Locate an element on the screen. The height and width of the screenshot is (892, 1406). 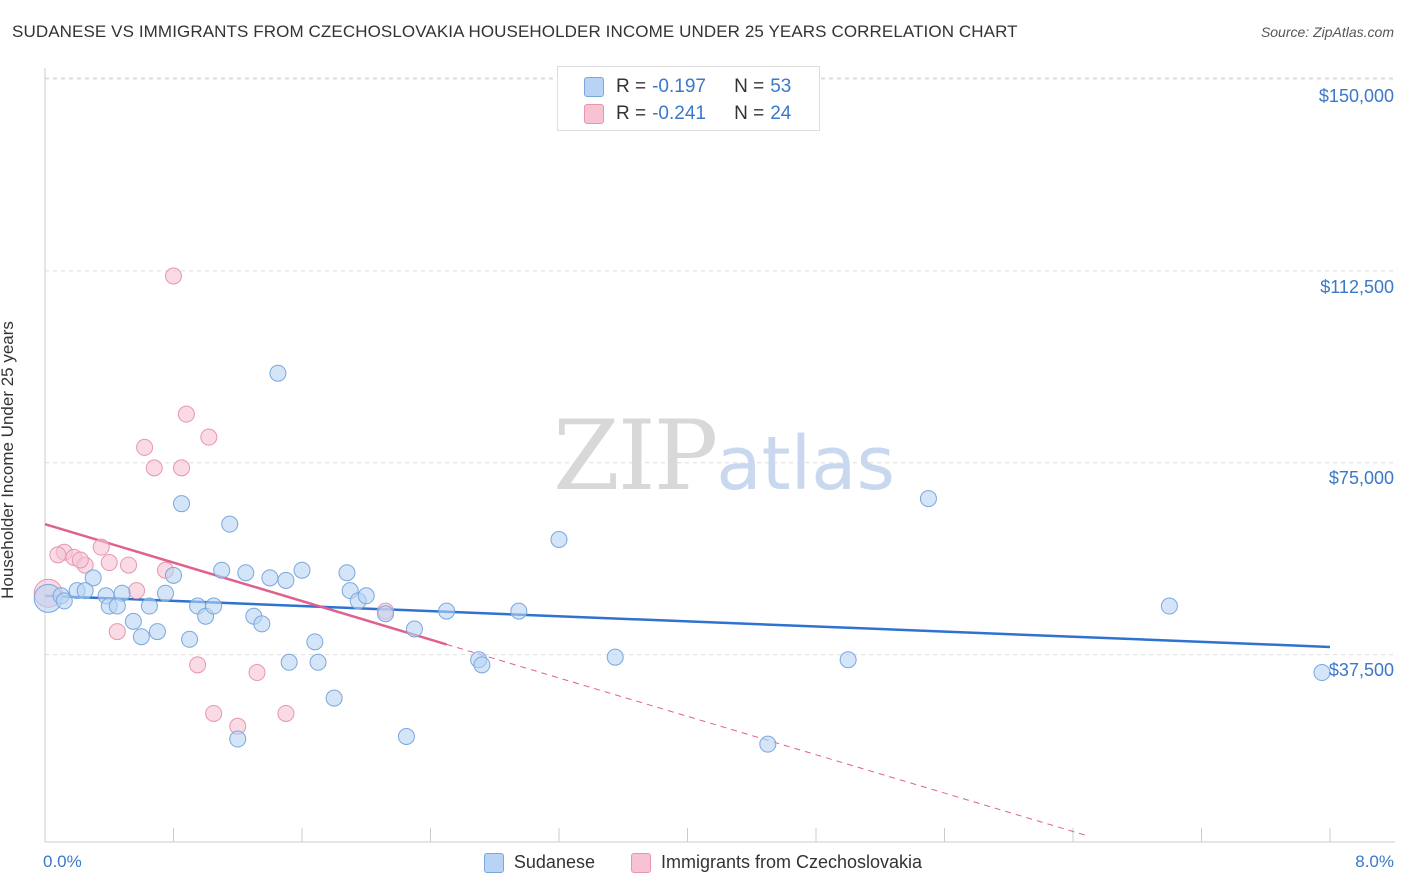
x-tick-label-max: 8.0% is located at coordinates (1374, 861).